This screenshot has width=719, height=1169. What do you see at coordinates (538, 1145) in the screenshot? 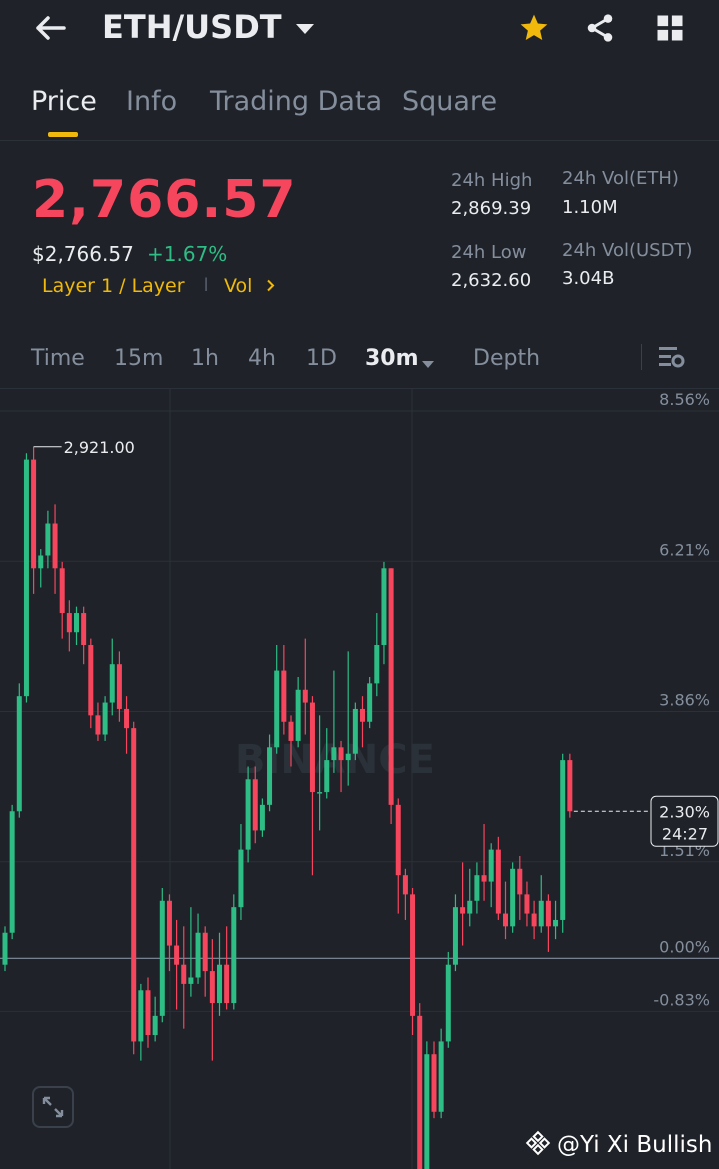
I see `binance-logo-icon` at bounding box center [538, 1145].